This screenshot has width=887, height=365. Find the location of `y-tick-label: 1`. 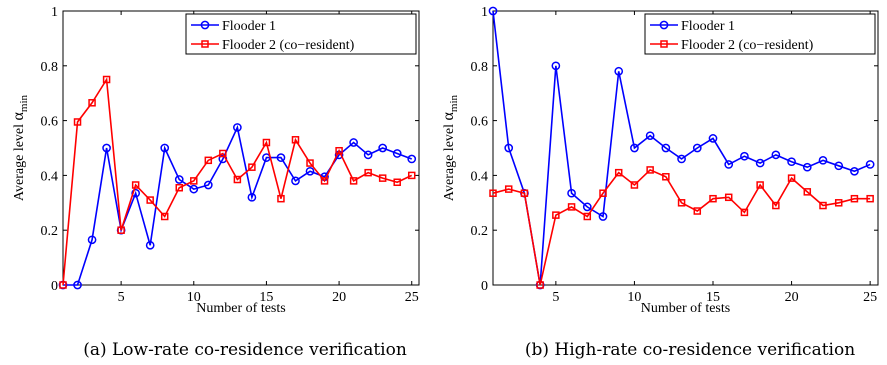

y-tick-label: 1 is located at coordinates (484, 12).